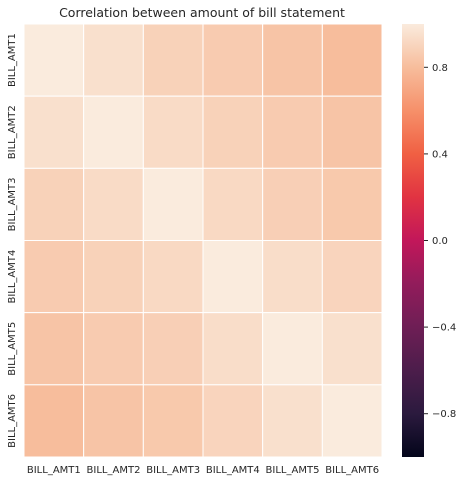 The image size is (464, 483). Describe the element at coordinates (12, 421) in the screenshot. I see `y-tick-label: BILL_AMT6` at that location.